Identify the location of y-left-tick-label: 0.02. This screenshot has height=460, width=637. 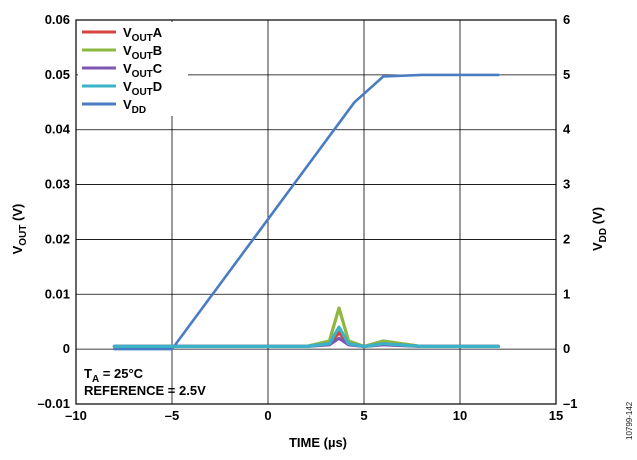
(57, 238).